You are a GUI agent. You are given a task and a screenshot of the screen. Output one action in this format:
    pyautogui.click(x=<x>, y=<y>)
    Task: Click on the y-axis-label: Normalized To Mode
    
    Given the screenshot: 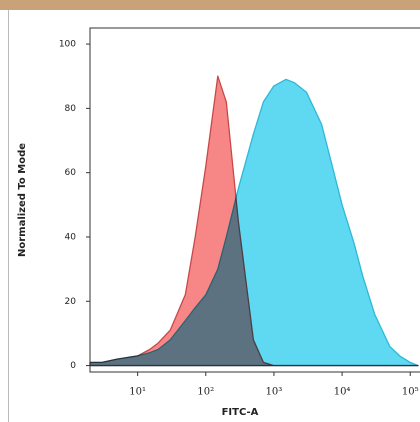 What is the action you would take?
    pyautogui.click(x=22, y=200)
    